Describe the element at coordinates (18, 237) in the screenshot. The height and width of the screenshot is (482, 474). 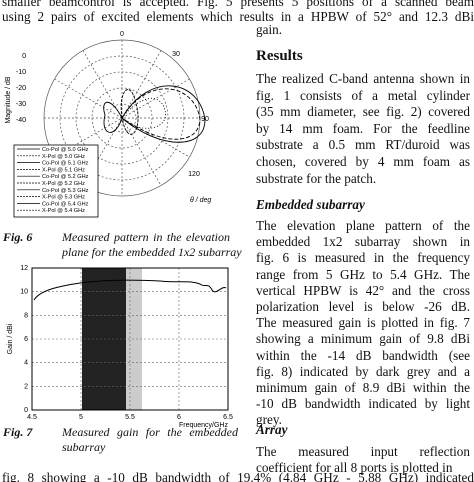
I see `figure-label: Fig. 6` at that location.